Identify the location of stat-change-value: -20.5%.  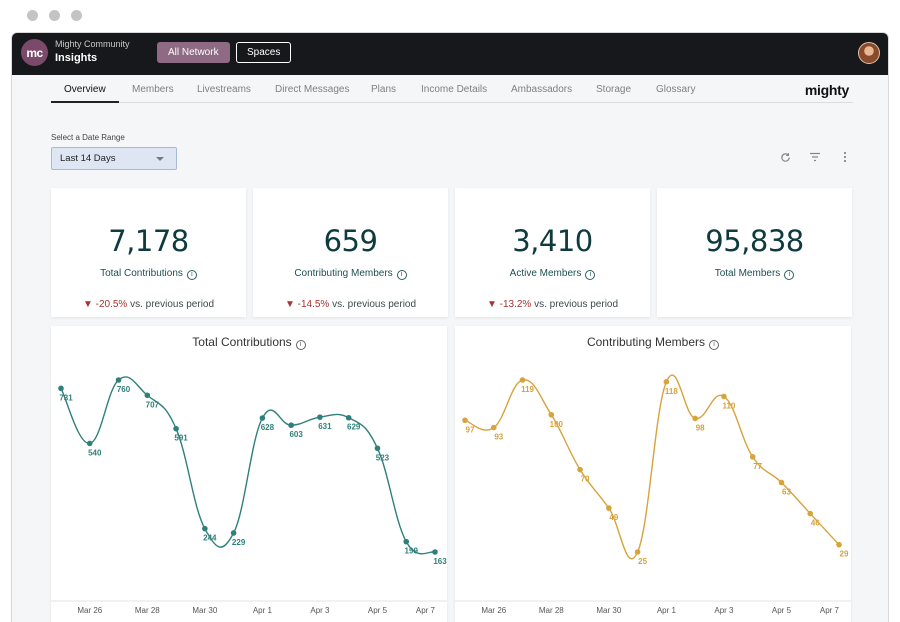
(111, 304).